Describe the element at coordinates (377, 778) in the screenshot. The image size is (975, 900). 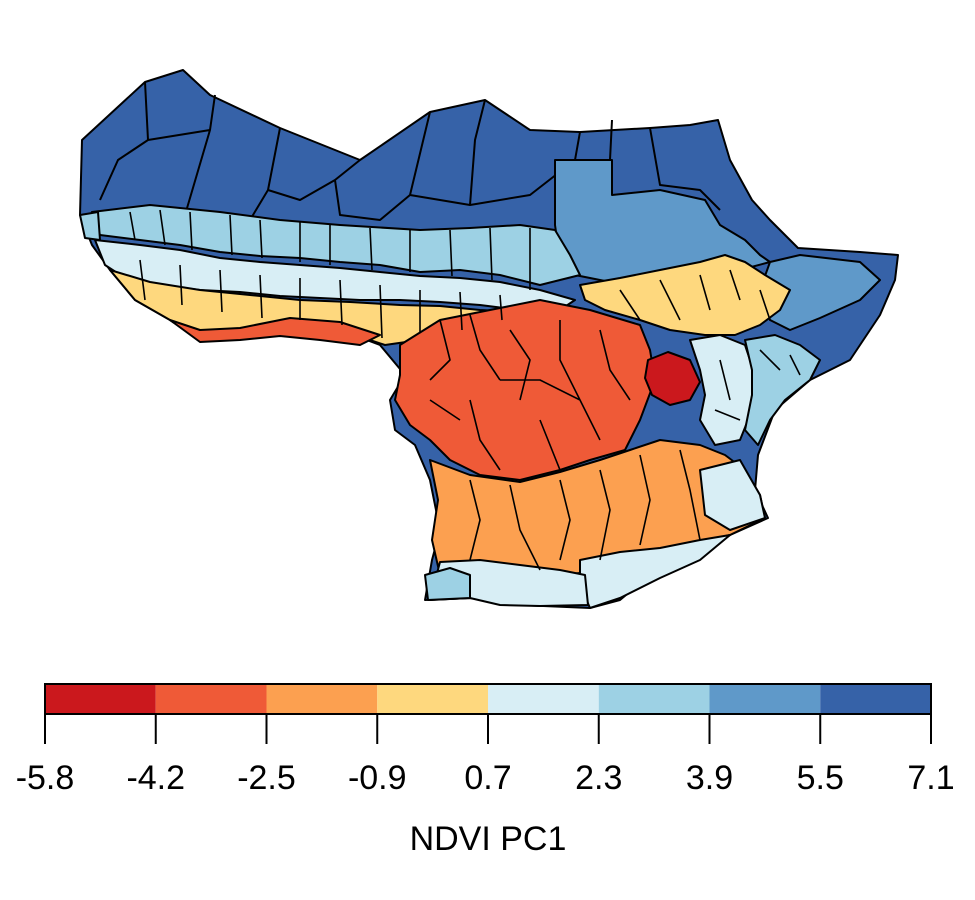
I see `legend-tick-label-3: -0.9` at that location.